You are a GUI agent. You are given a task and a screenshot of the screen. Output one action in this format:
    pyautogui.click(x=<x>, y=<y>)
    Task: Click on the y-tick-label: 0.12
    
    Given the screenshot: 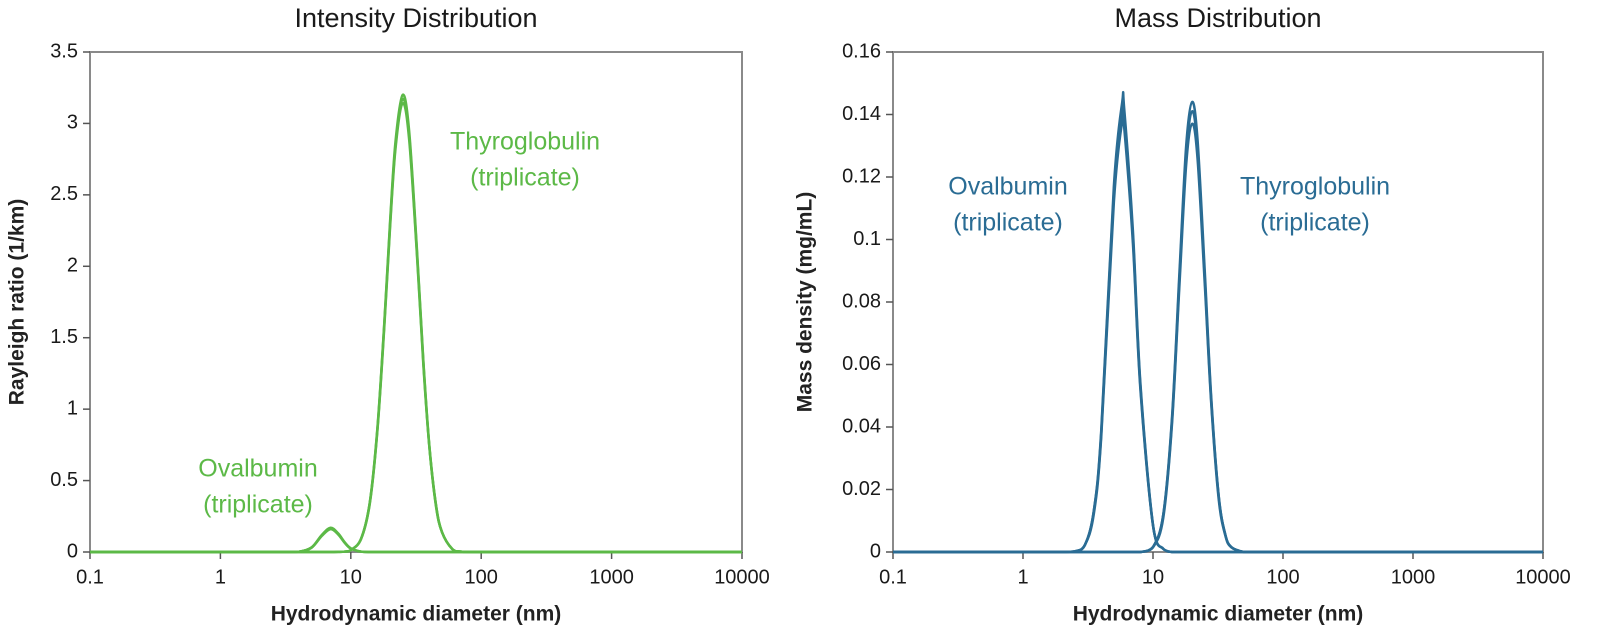 What is the action you would take?
    pyautogui.click(x=861, y=176)
    